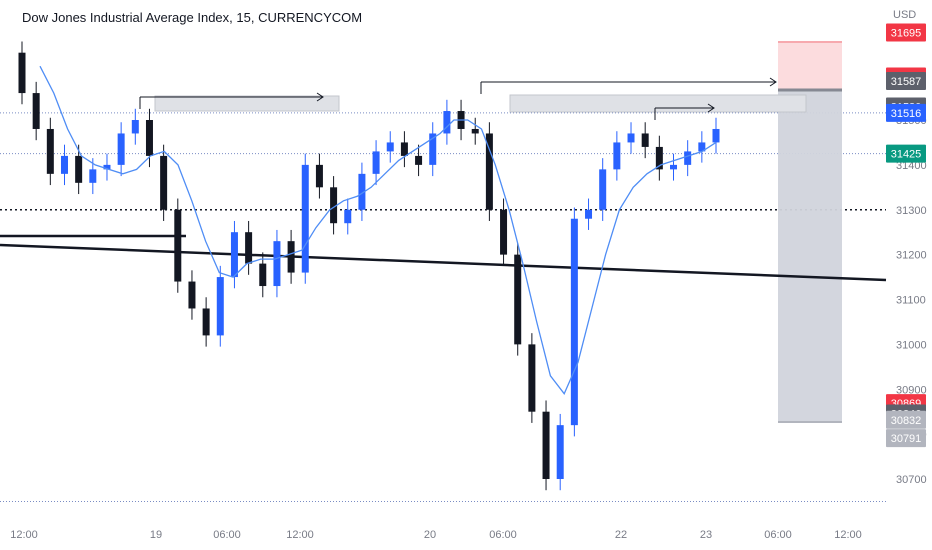  I want to click on price-tag-label: 31425, so click(906, 155).